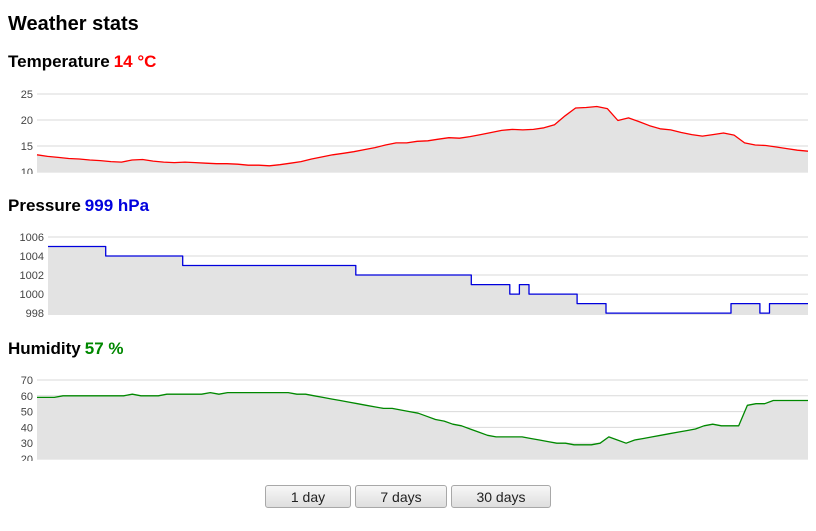 The width and height of the screenshot is (816, 531). Describe the element at coordinates (422, 426) in the screenshot. I see `humidity-area-fill` at that location.